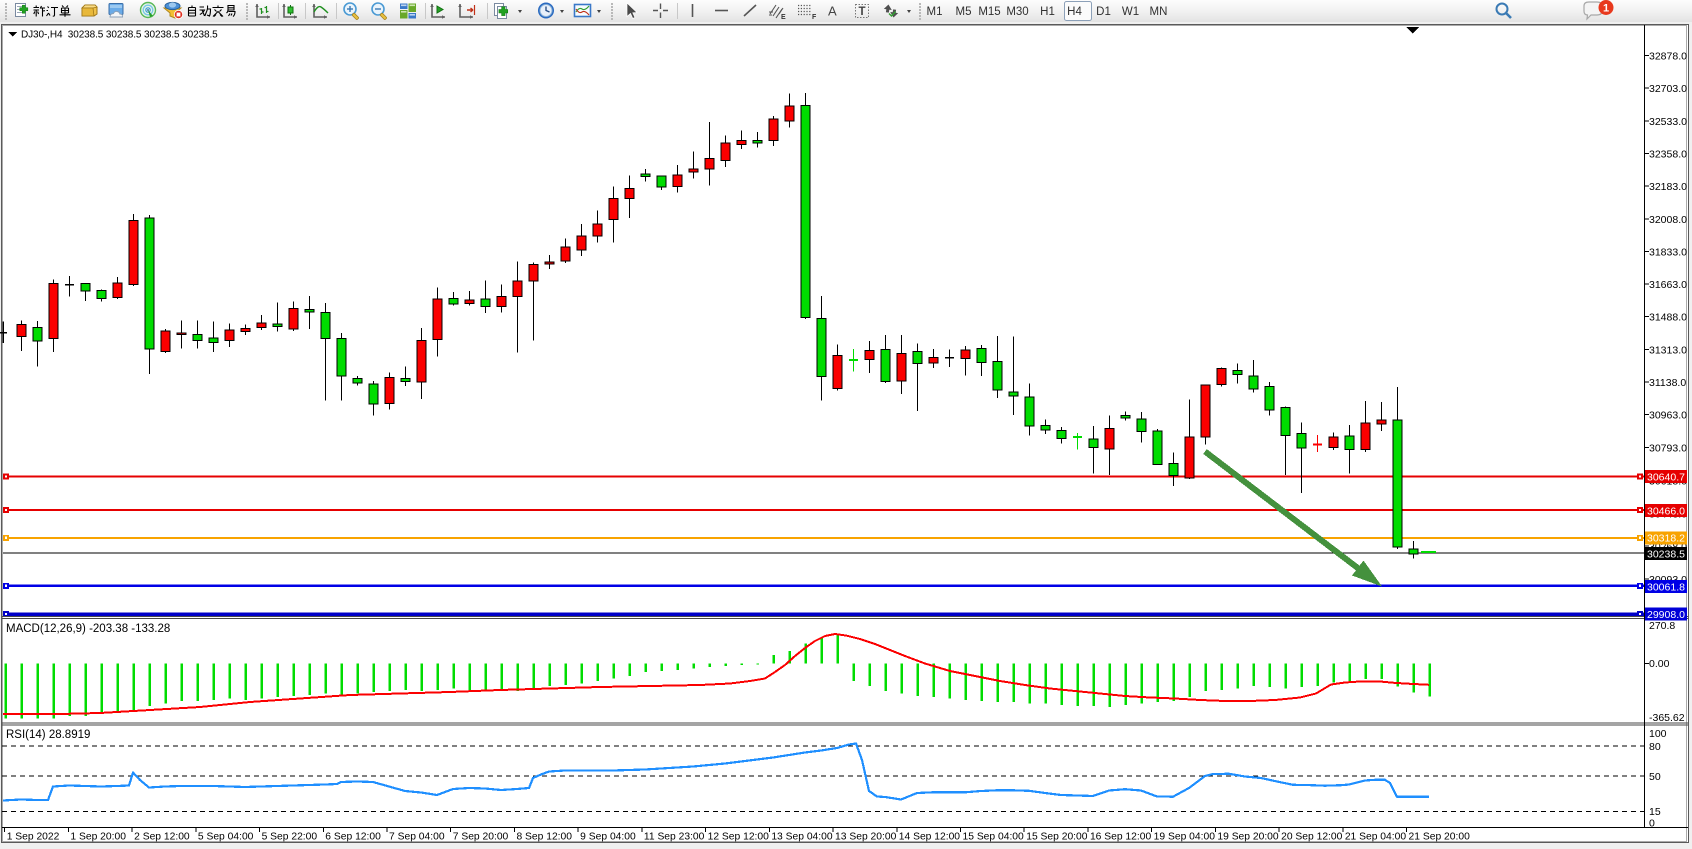  Describe the element at coordinates (1668, 56) in the screenshot. I see `svg-text: 32878.0` at that location.